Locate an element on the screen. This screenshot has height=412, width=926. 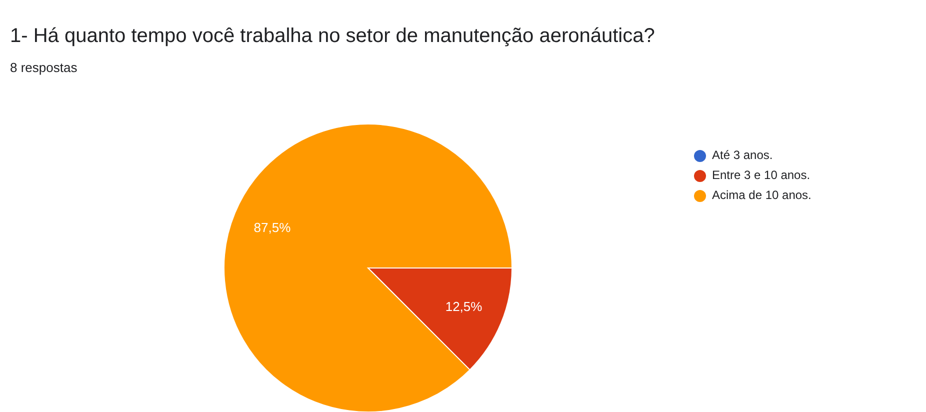
legend-label: Até 3 anos. is located at coordinates (742, 155).